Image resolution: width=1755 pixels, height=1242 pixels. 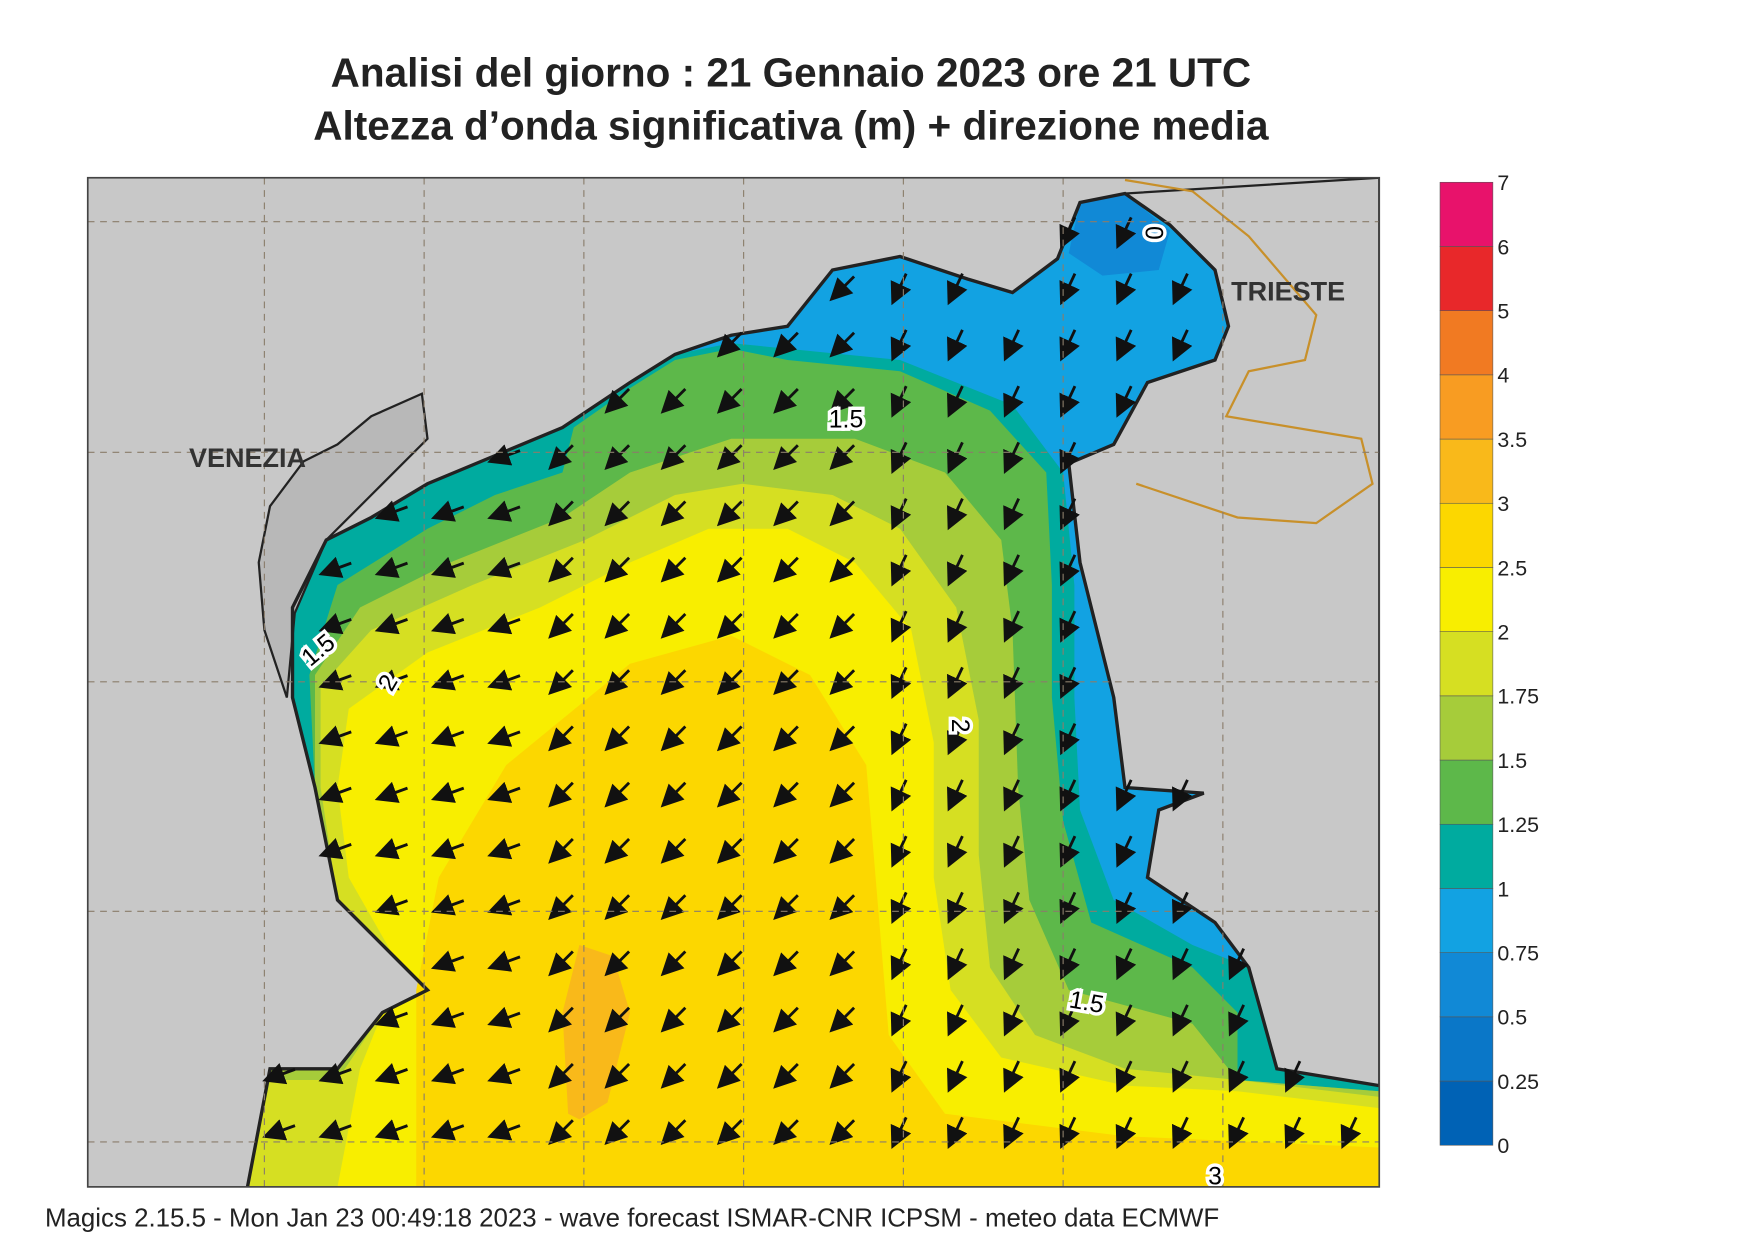 I want to click on contour-label: 1.5, so click(x=846, y=420).